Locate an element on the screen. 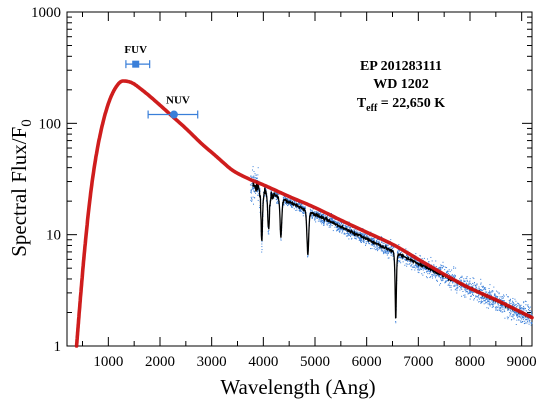 This screenshot has width=540, height=404. photometry-label: FUV is located at coordinates (135, 50).